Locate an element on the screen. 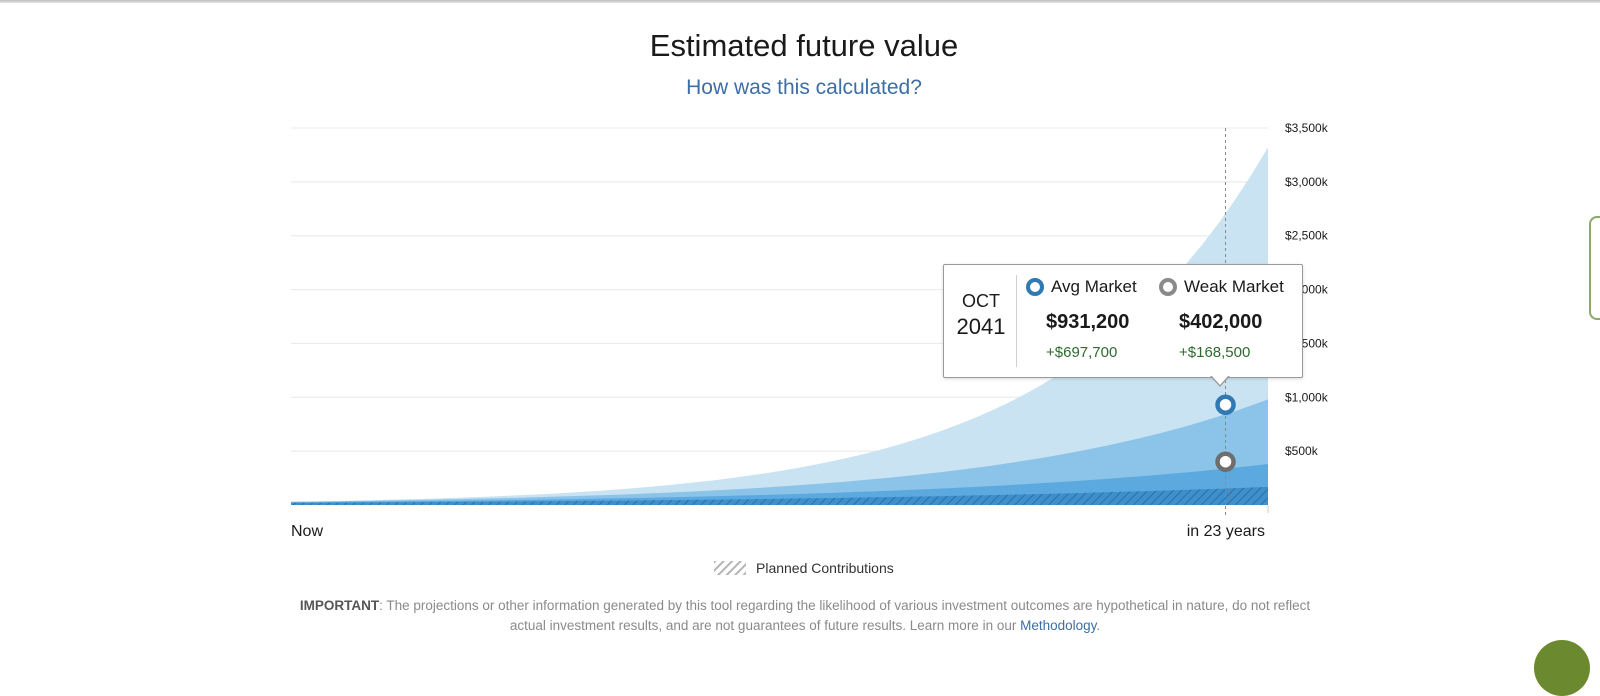 This screenshot has width=1600, height=696. tooltip-year: 2041 is located at coordinates (981, 326).